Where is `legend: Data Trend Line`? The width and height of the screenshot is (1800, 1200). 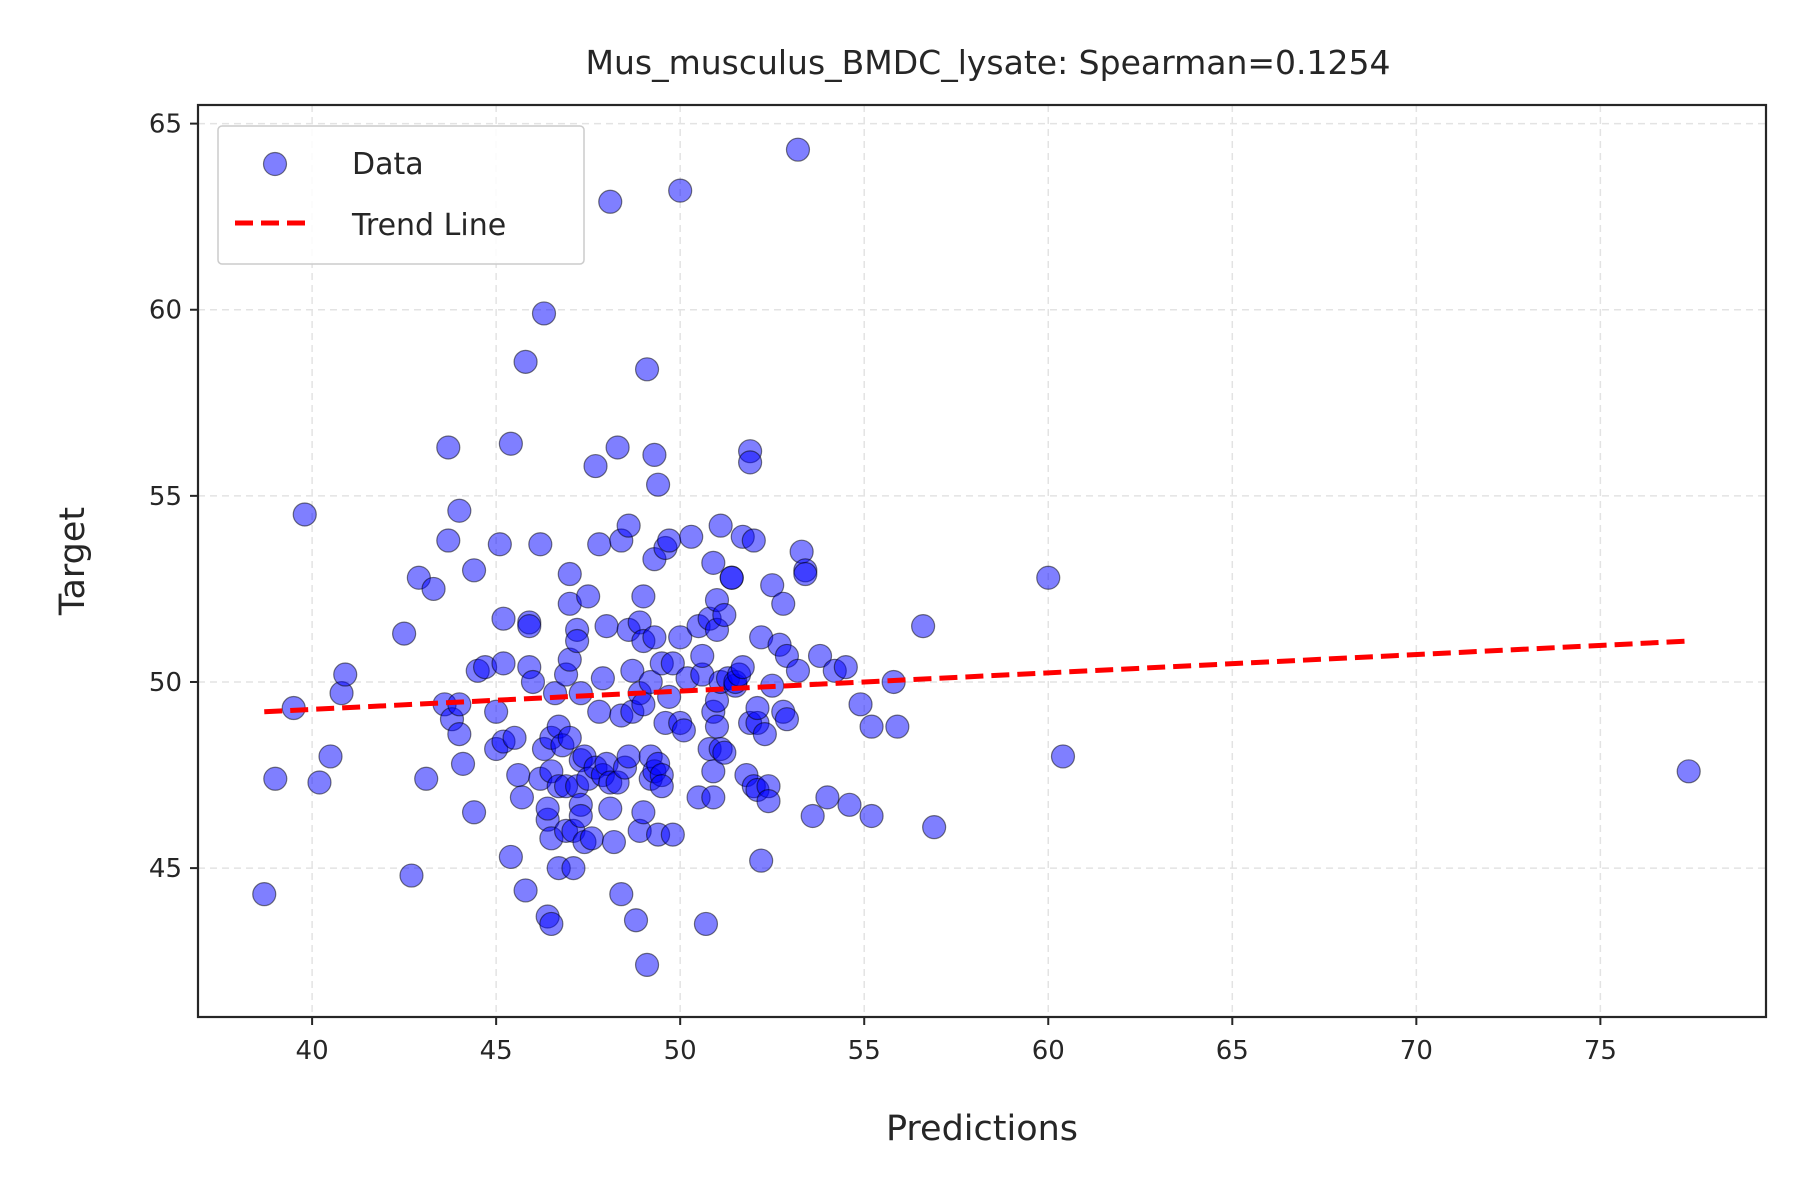
legend: Data Trend Line is located at coordinates (401, 195).